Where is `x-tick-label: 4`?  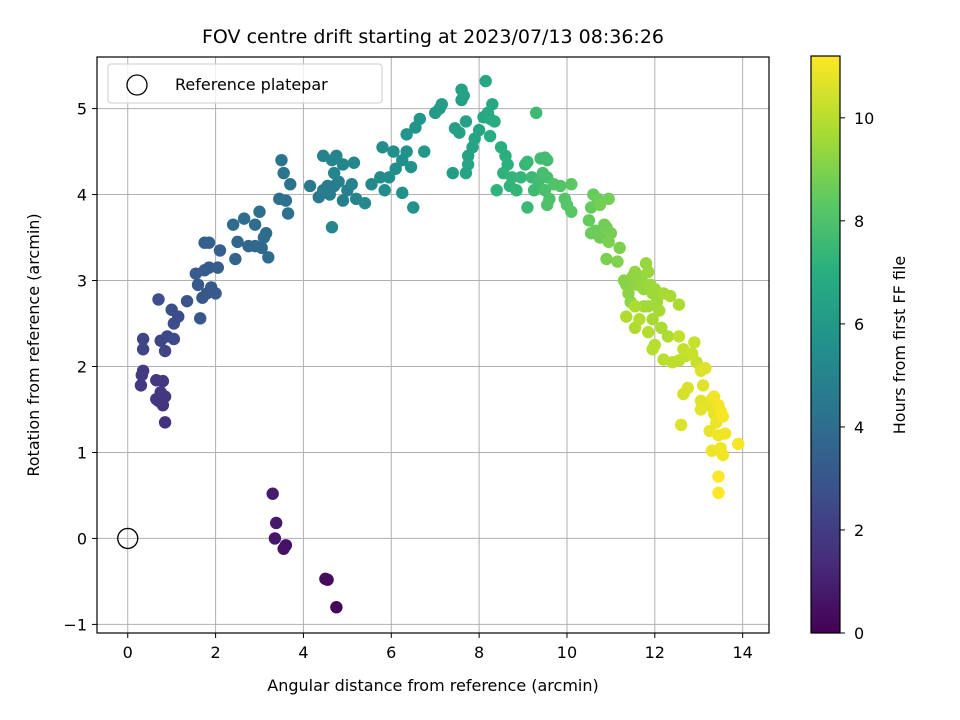 x-tick-label: 4 is located at coordinates (303, 652).